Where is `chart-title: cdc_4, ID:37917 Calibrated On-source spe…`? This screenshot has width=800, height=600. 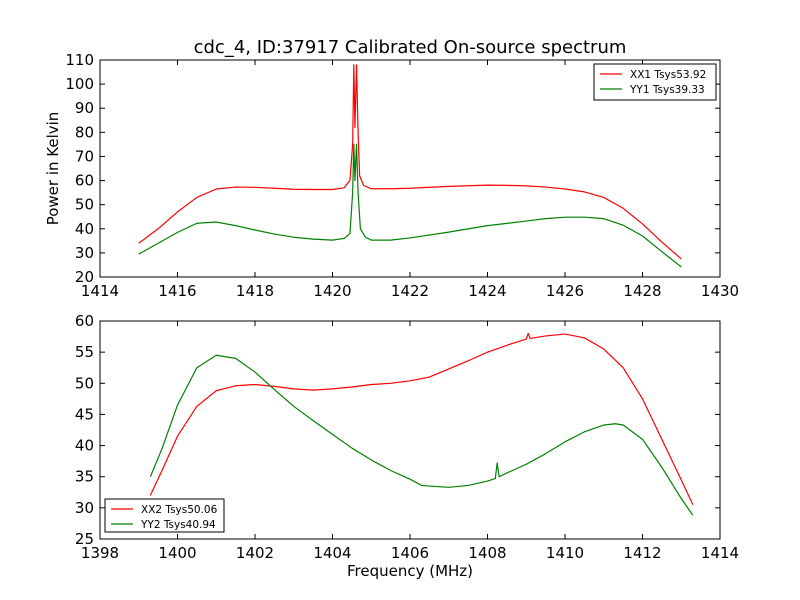 chart-title: cdc_4, ID:37917 Calibrated On-source spe… is located at coordinates (410, 47).